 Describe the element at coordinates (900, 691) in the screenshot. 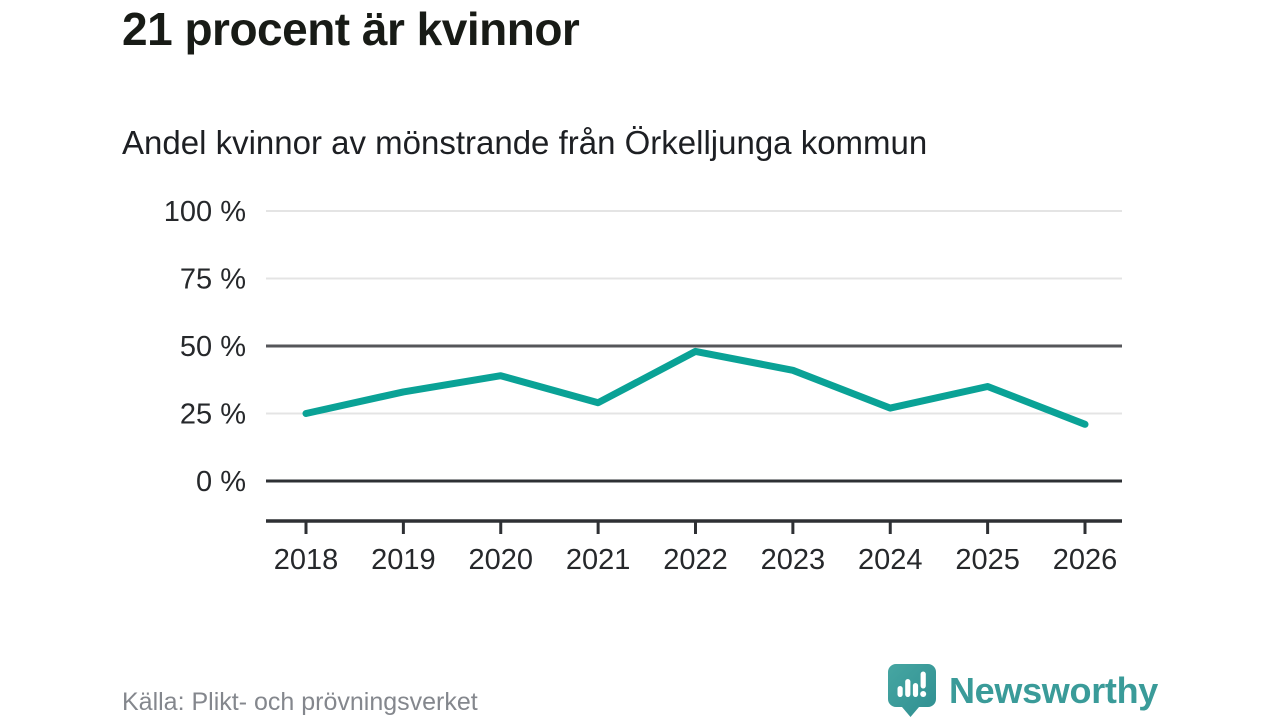

I see `bar-small` at that location.